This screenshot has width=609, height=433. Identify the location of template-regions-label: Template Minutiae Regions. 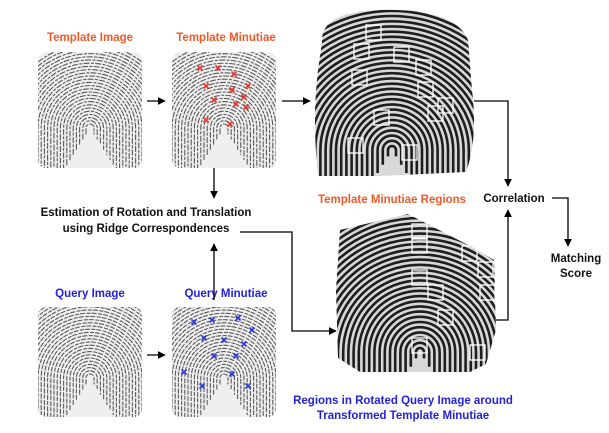
(392, 200).